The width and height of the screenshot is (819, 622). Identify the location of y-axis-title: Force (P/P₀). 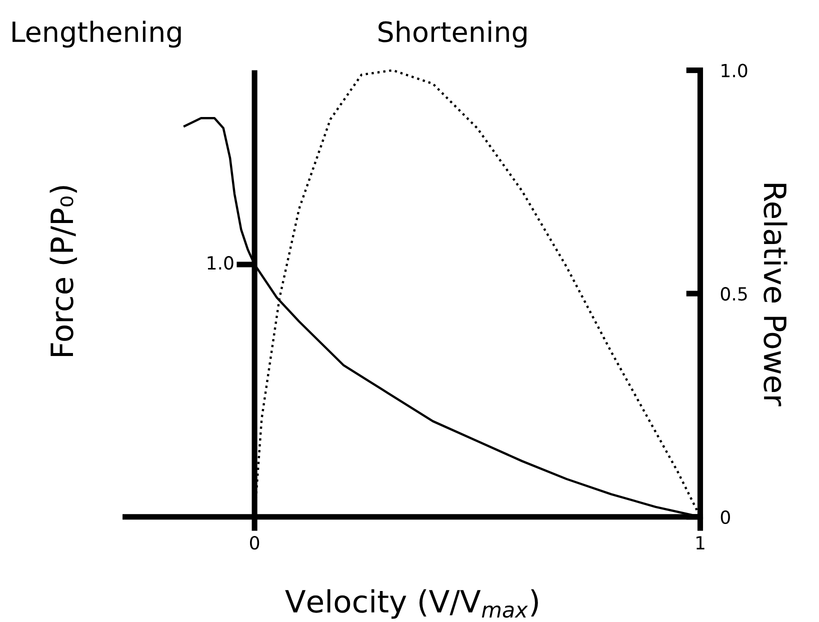
(63, 271).